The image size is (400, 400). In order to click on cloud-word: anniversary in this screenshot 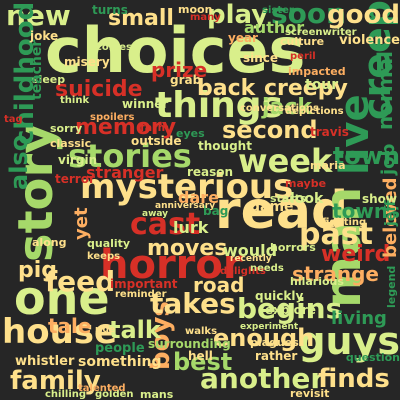, I will do `click(185, 206)`.